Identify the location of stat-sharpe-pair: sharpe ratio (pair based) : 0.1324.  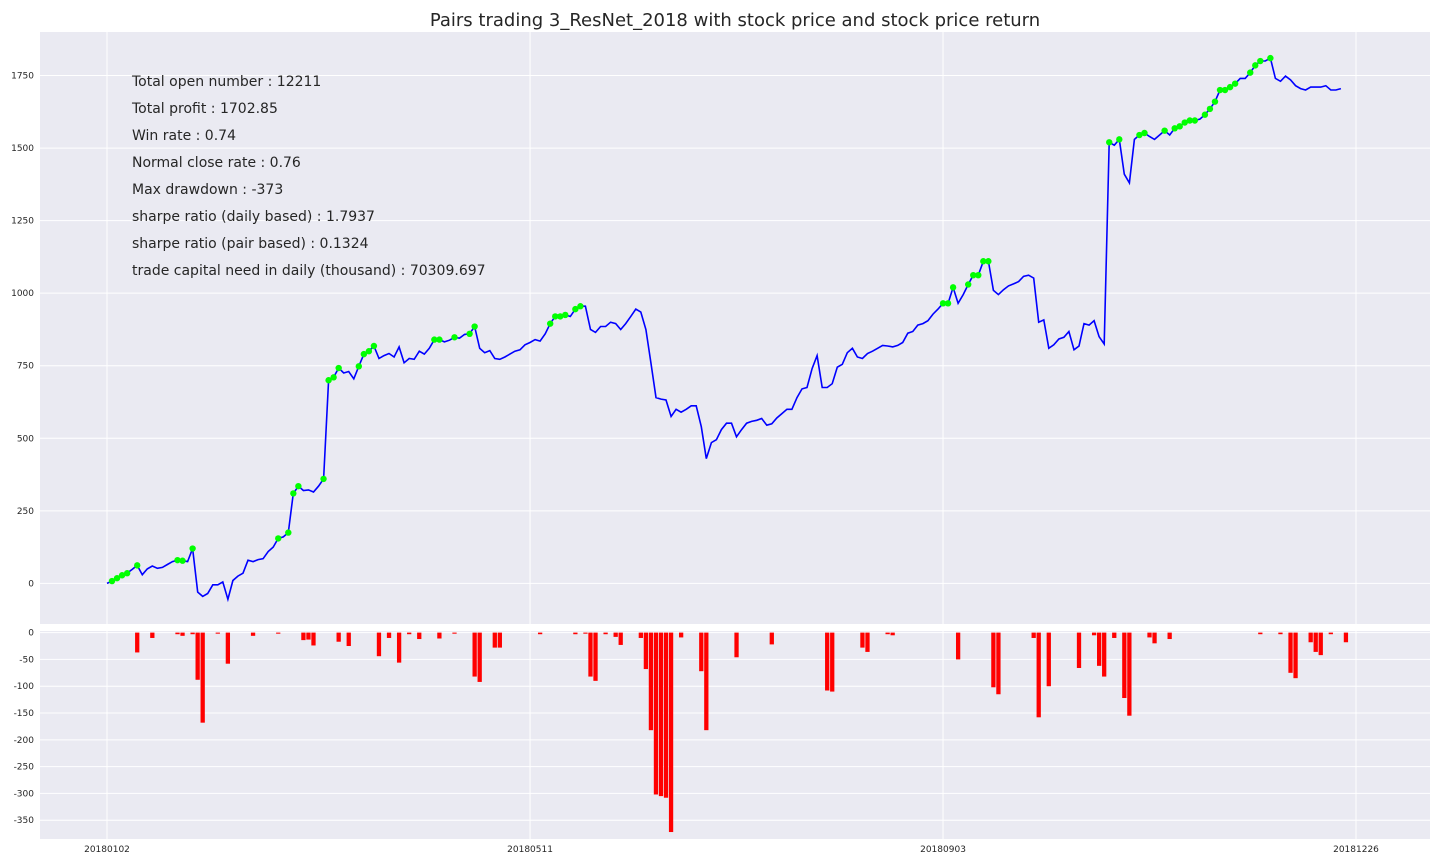
(250, 244).